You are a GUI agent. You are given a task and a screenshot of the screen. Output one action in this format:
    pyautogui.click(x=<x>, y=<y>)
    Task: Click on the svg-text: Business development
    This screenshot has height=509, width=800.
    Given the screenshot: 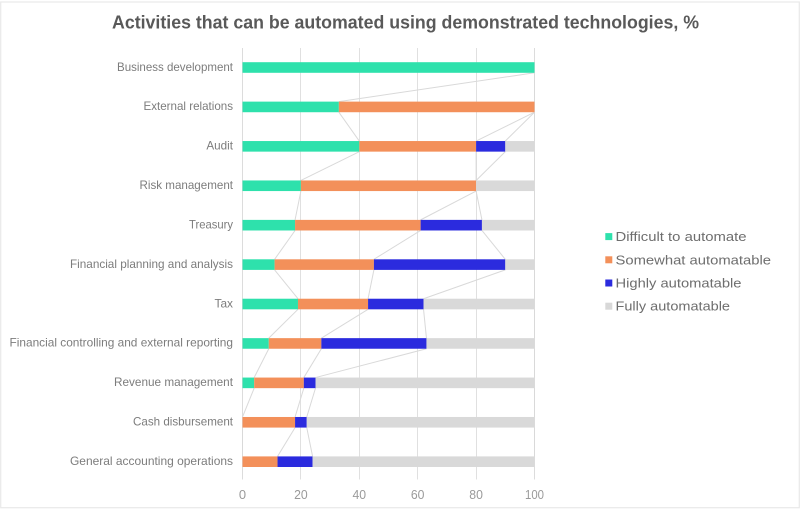 What is the action you would take?
    pyautogui.click(x=175, y=67)
    